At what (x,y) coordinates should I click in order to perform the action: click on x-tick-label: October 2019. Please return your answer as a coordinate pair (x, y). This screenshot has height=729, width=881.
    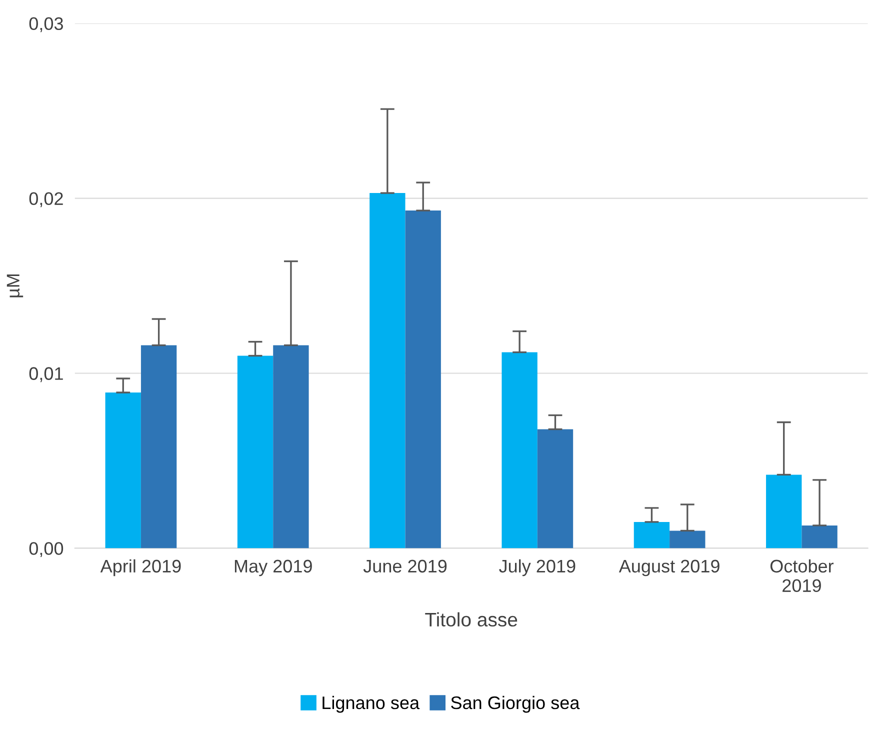
    Looking at the image, I should click on (802, 575).